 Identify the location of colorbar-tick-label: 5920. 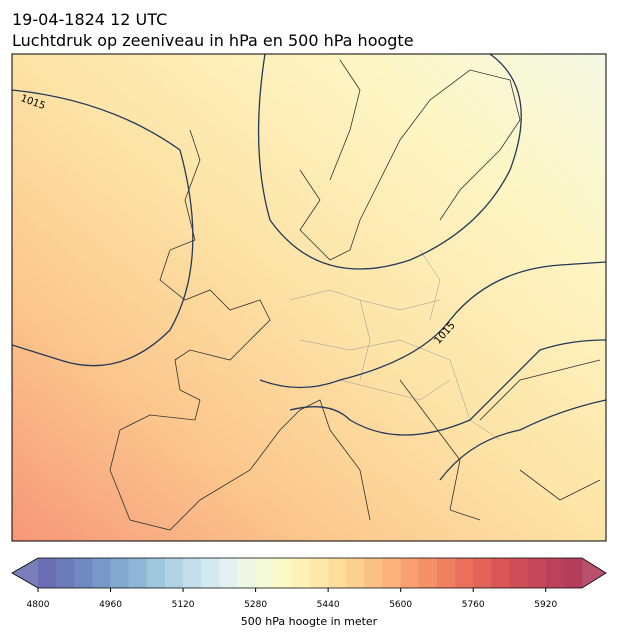
(545, 605).